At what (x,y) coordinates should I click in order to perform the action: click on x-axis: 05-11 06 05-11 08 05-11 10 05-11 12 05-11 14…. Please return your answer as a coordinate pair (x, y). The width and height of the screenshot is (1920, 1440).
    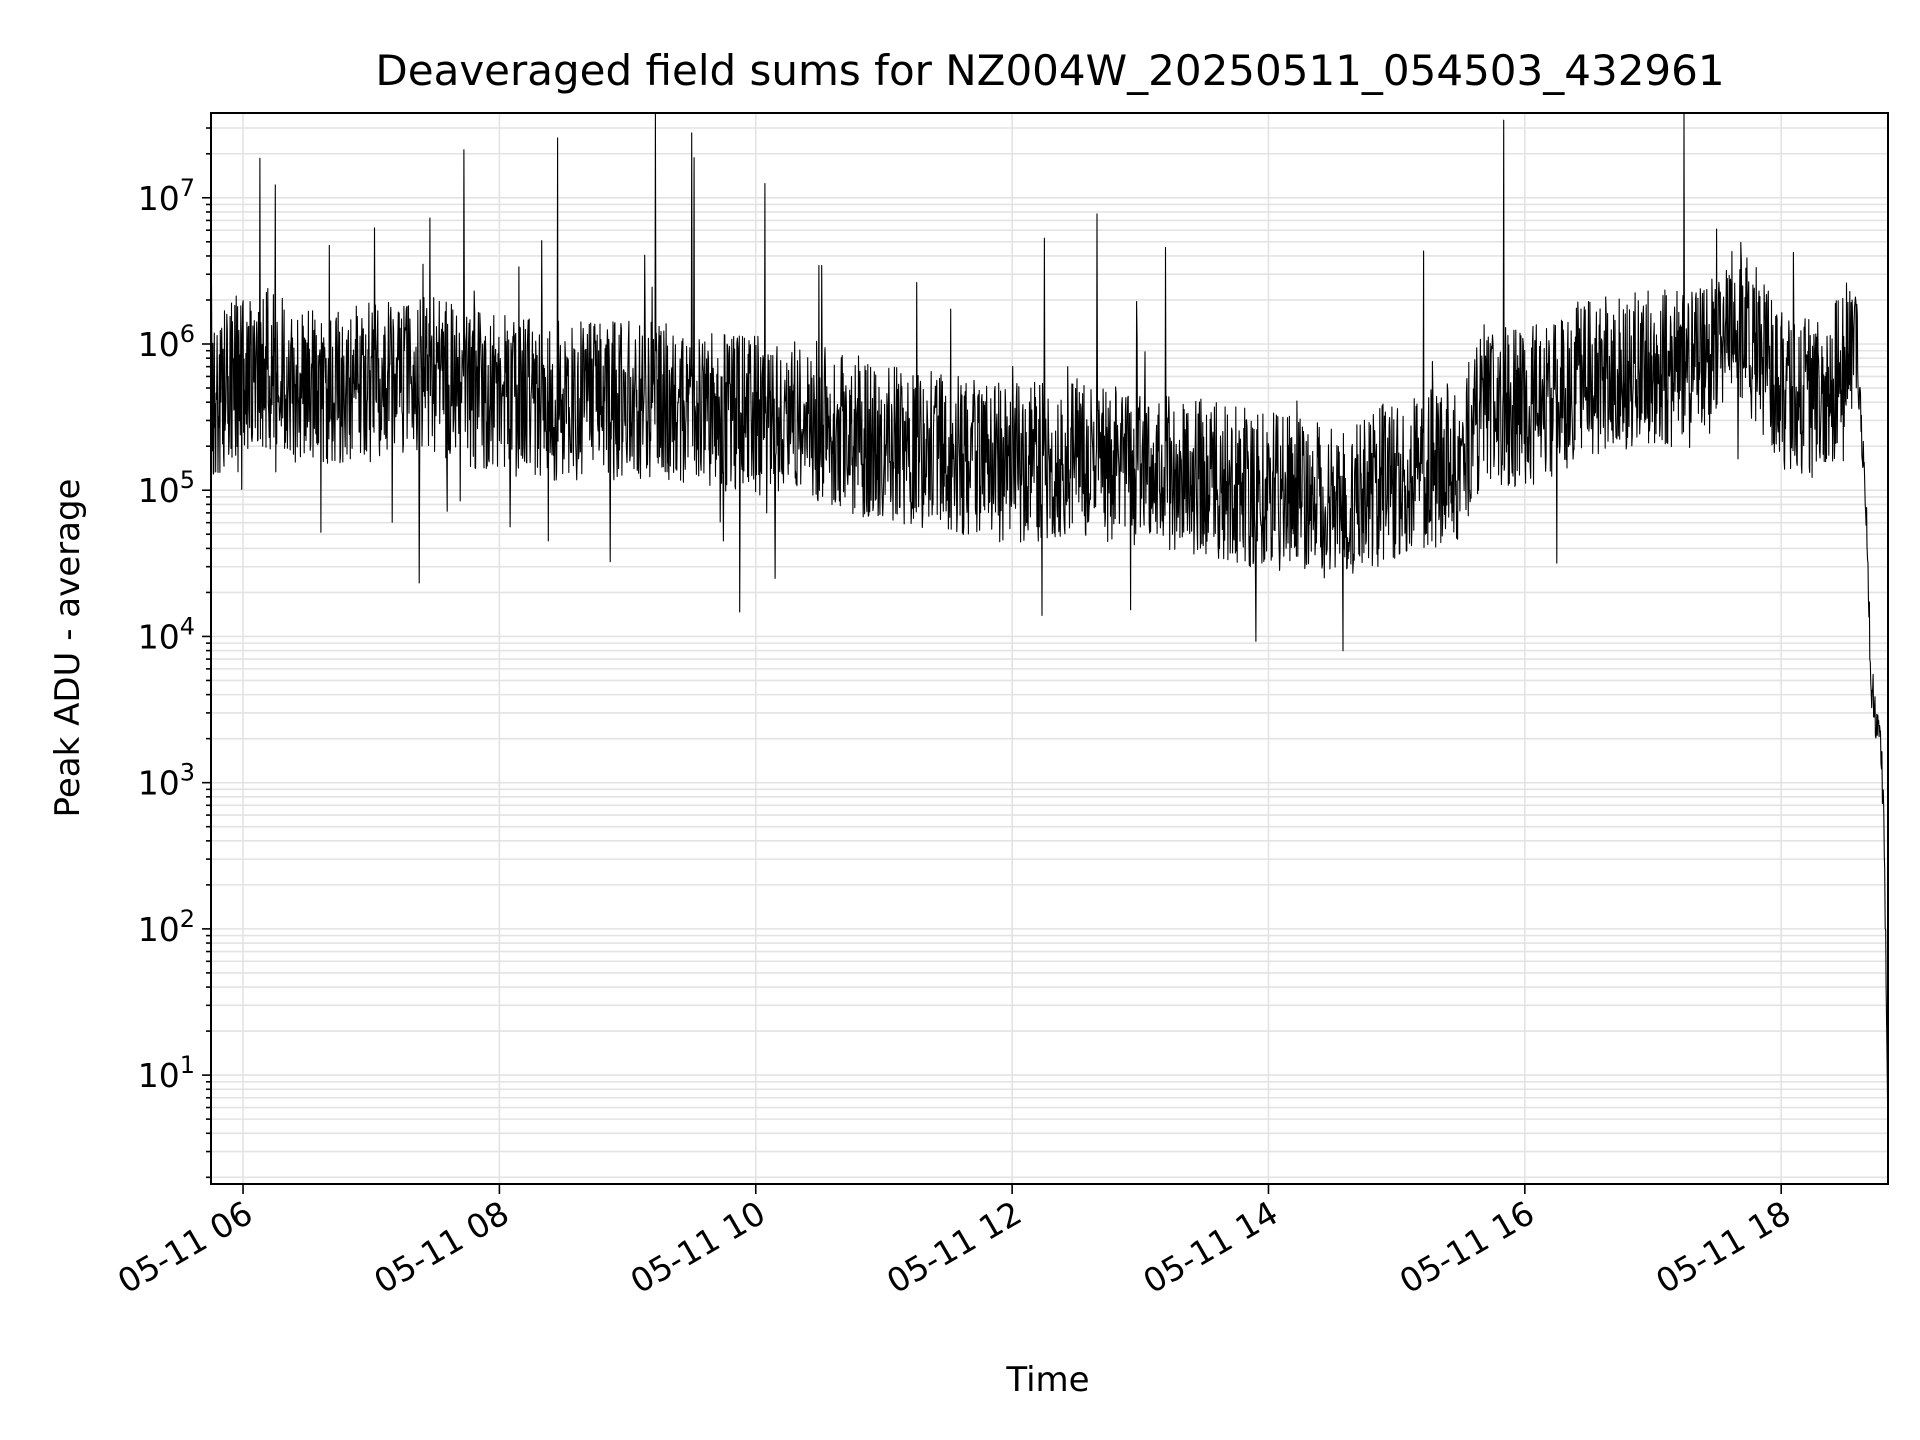
    Looking at the image, I should click on (954, 1242).